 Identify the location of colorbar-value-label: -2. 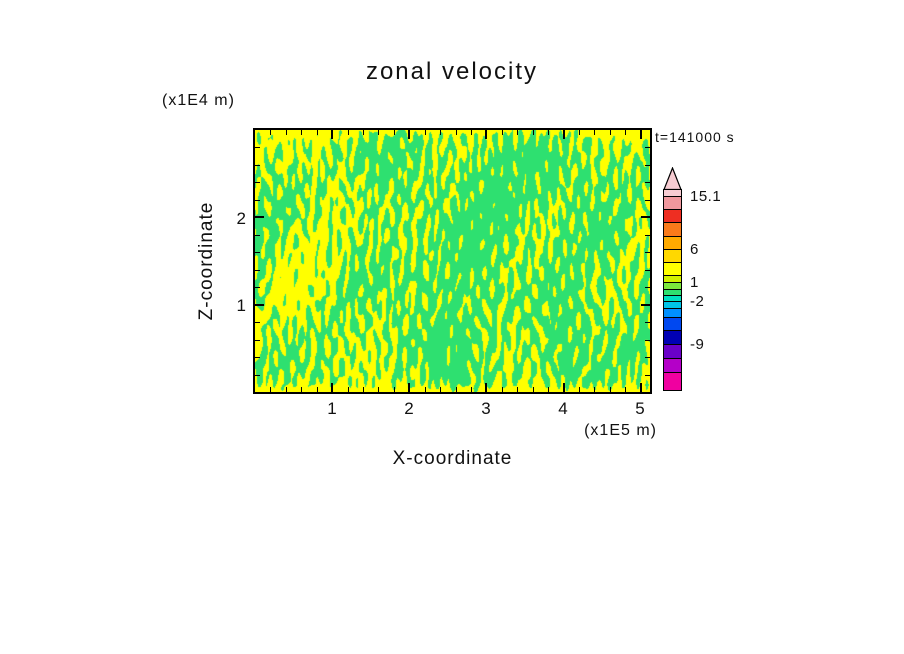
(697, 301).